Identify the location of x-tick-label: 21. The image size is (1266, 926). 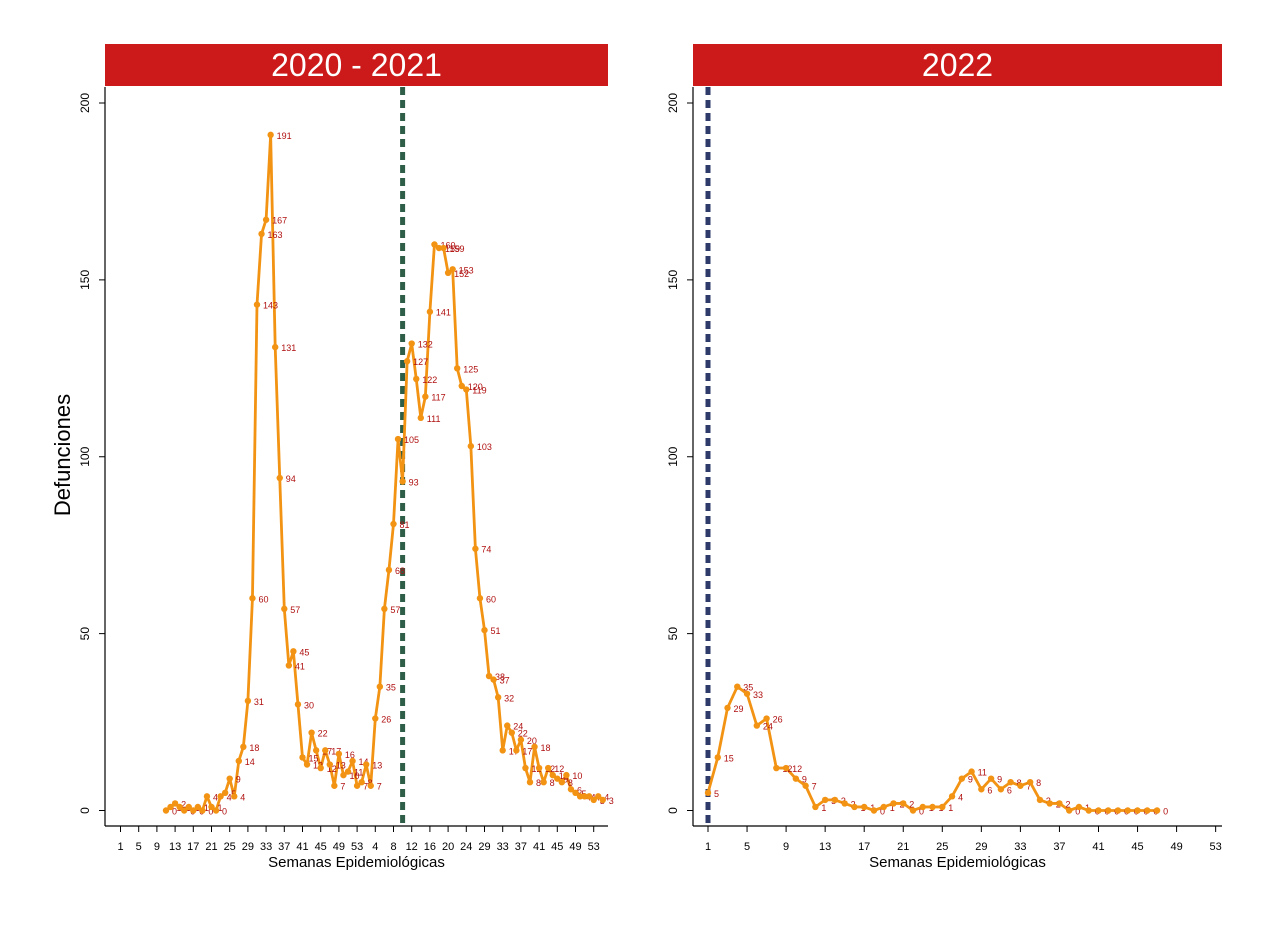
(903, 847).